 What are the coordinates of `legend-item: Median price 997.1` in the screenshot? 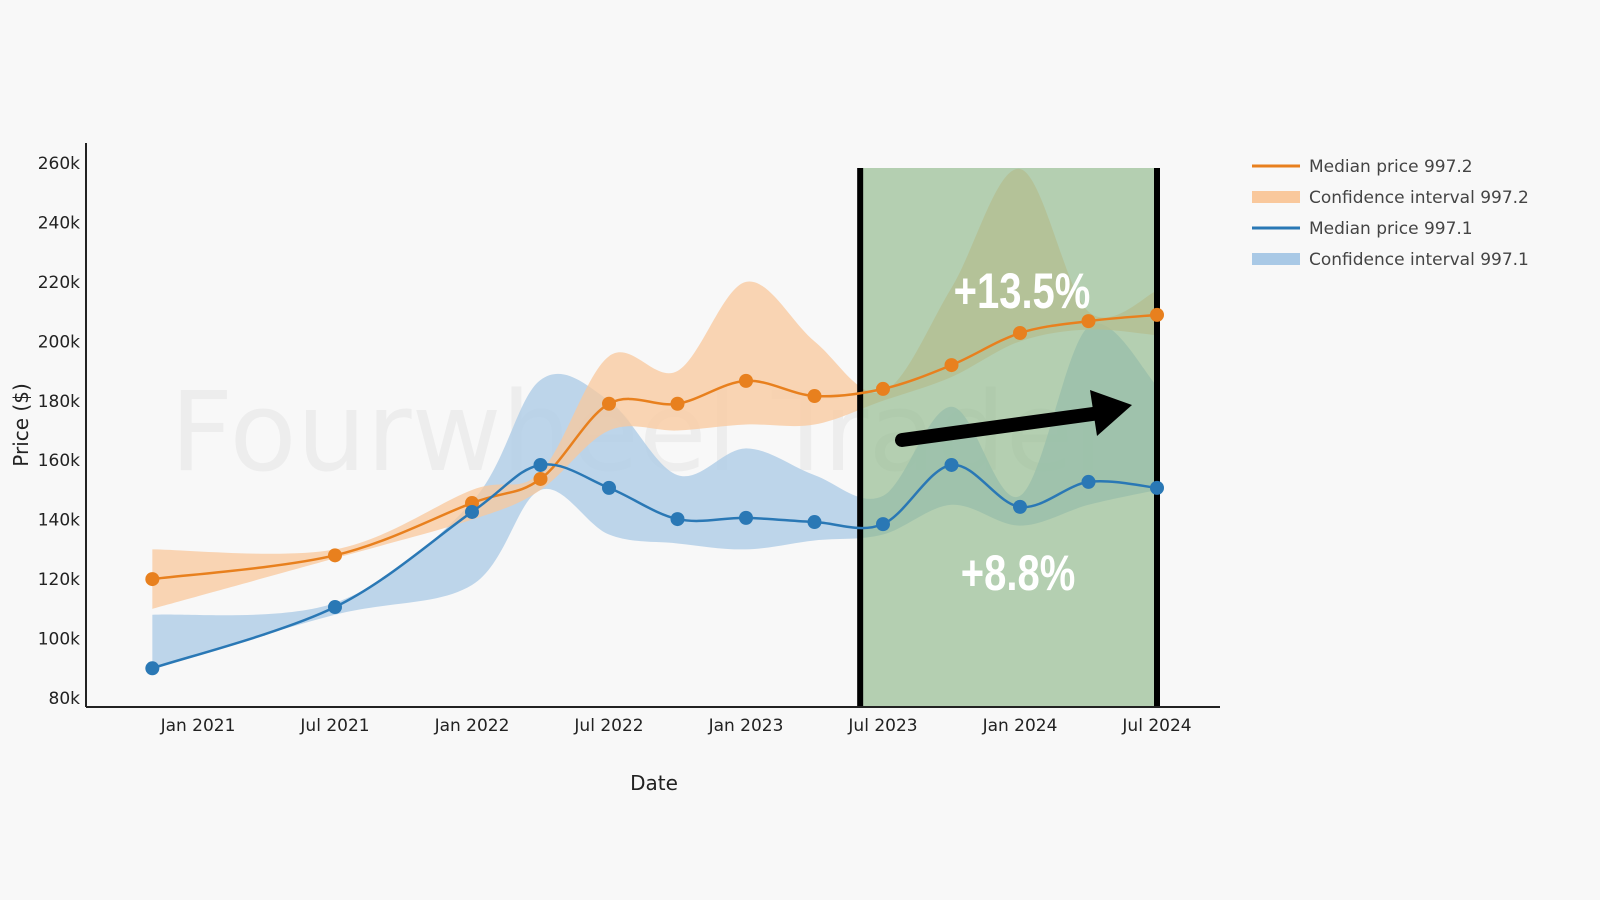 It's located at (1391, 229).